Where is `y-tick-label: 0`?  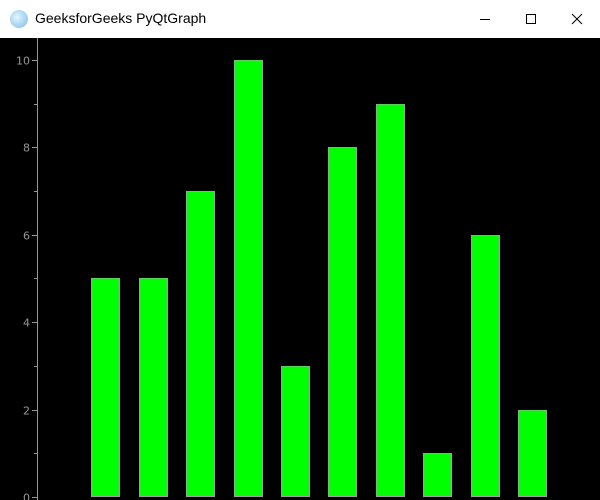
y-tick-label: 0 is located at coordinates (26, 496).